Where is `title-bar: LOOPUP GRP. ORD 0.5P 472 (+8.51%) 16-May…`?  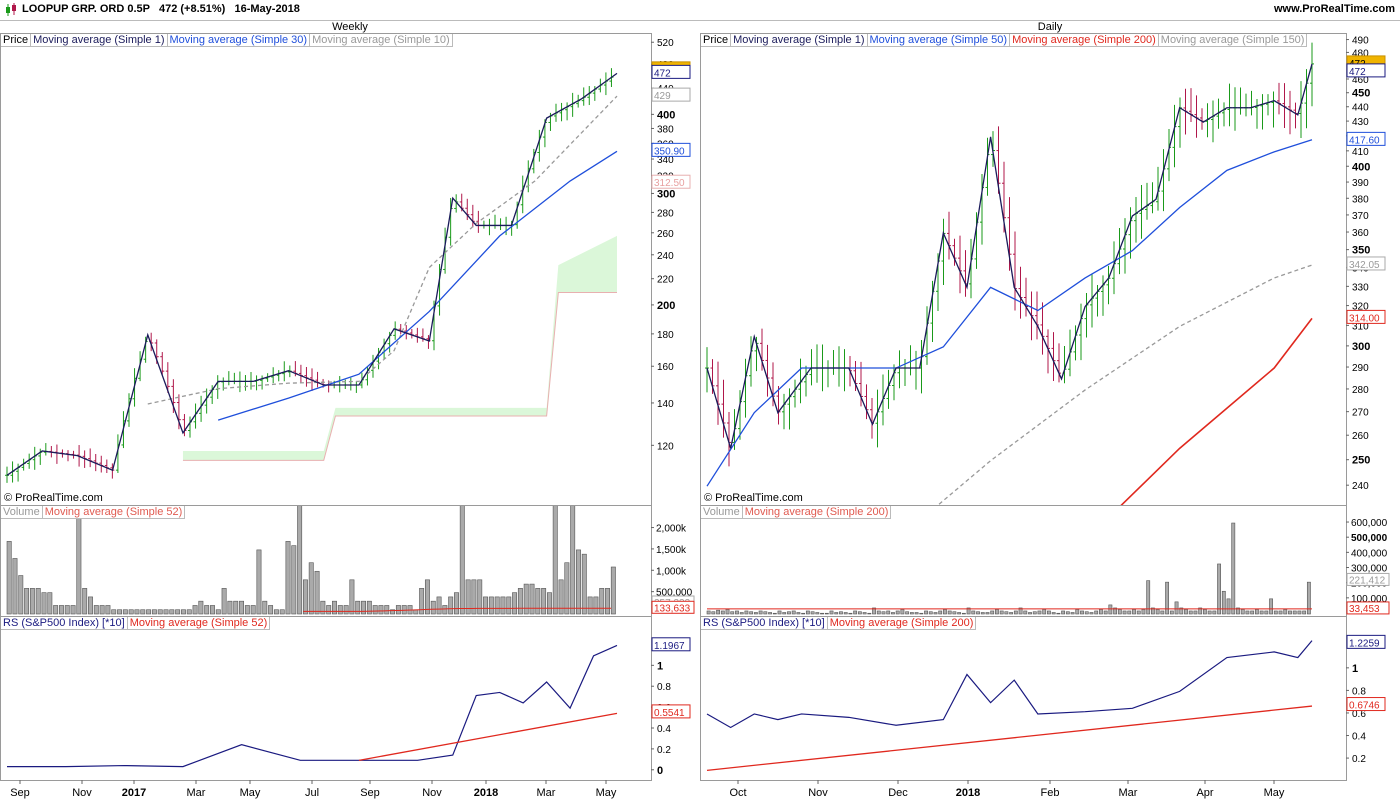 title-bar: LOOPUP GRP. ORD 0.5P 472 (+8.51%) 16-May… is located at coordinates (700, 10).